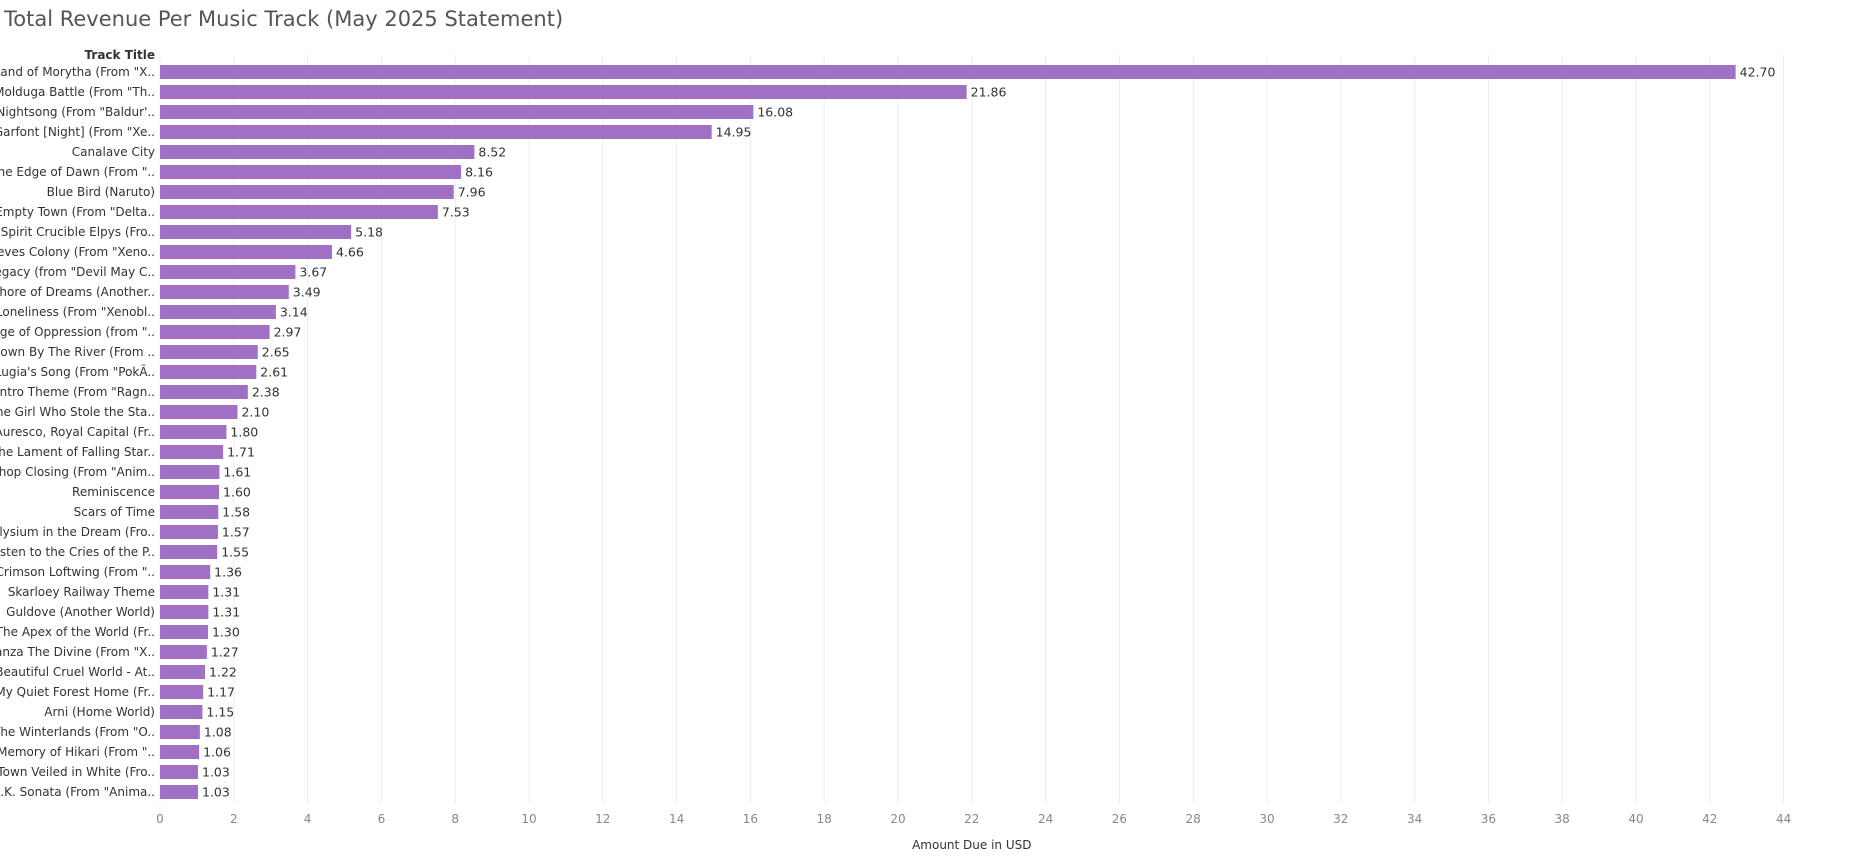  I want to click on value-label: 1.08, so click(218, 732).